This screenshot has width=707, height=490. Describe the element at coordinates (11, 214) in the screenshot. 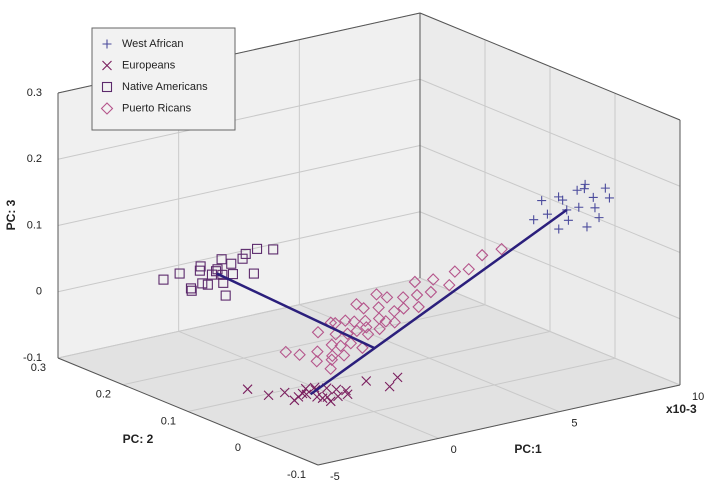

I see `z-axis-label: PC: 3` at that location.